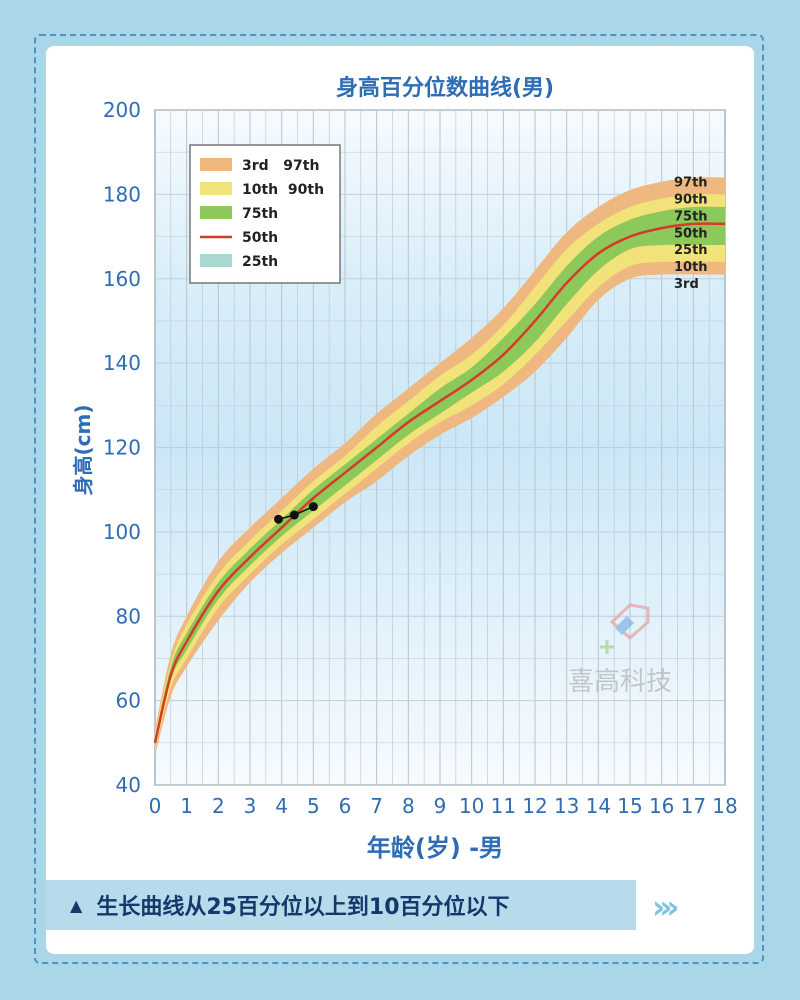 The image size is (800, 1000). Describe the element at coordinates (598, 806) in the screenshot. I see `x-tick-label: 14` at that location.